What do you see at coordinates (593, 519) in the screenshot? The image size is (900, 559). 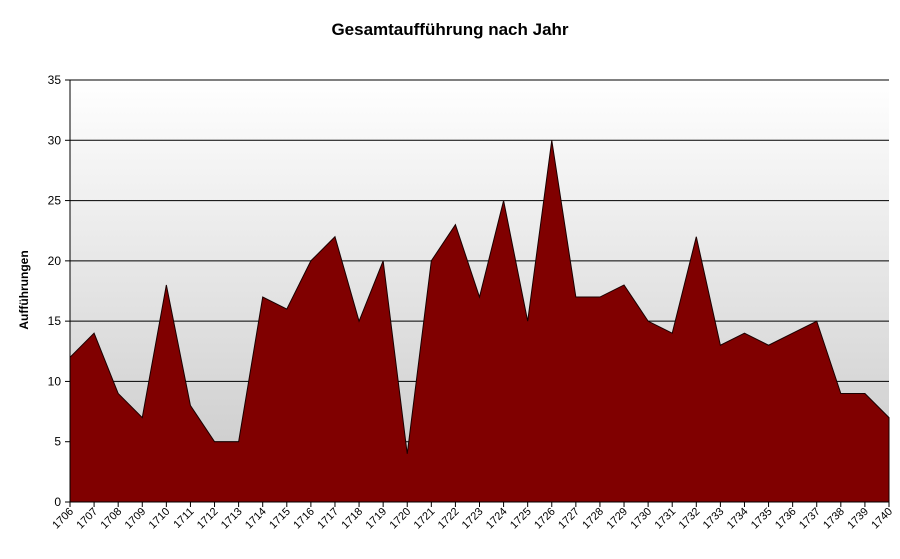 I see `x-tick-label: 1728` at bounding box center [593, 519].